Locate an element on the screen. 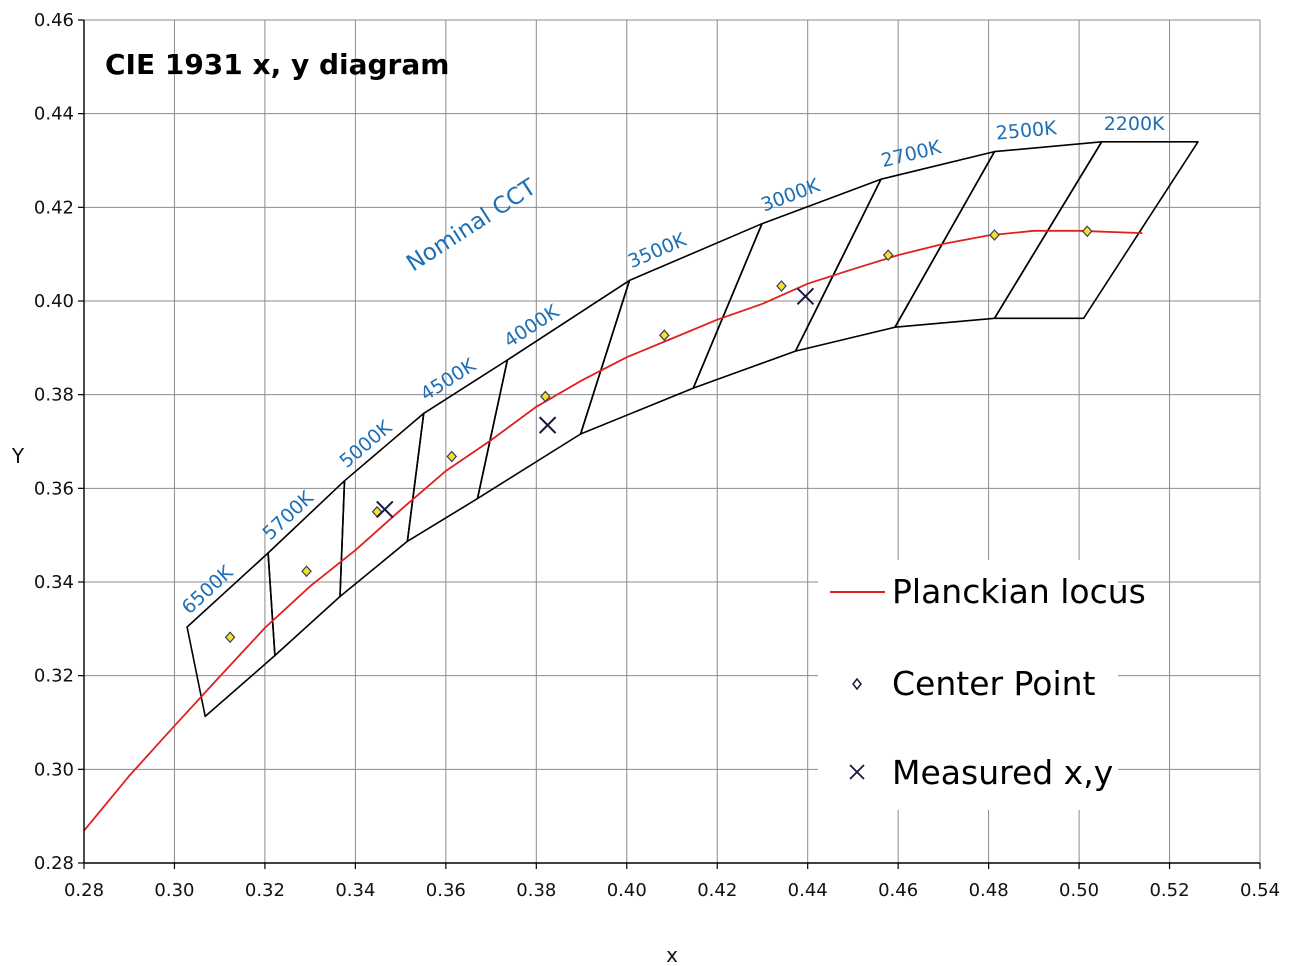  nominal-cct-annotation: Nominal CCT is located at coordinates (472, 225).